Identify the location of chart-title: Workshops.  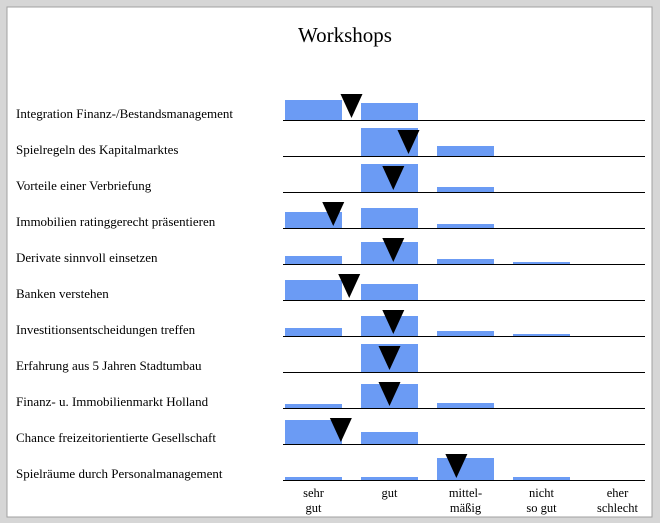
(345, 35).